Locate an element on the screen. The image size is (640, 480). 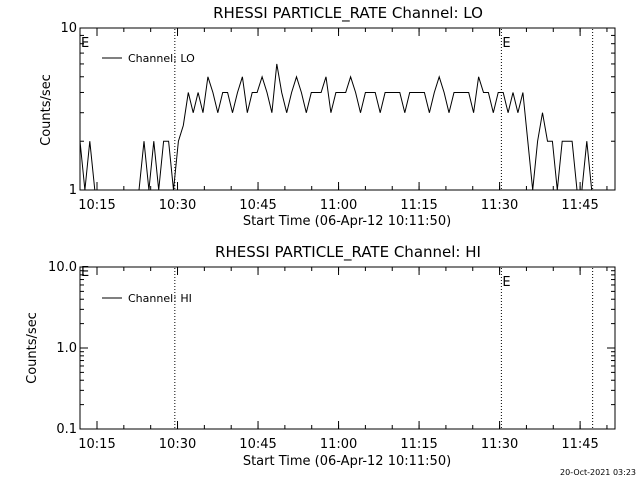
hi-left-marker-label: E is located at coordinates (85, 272).